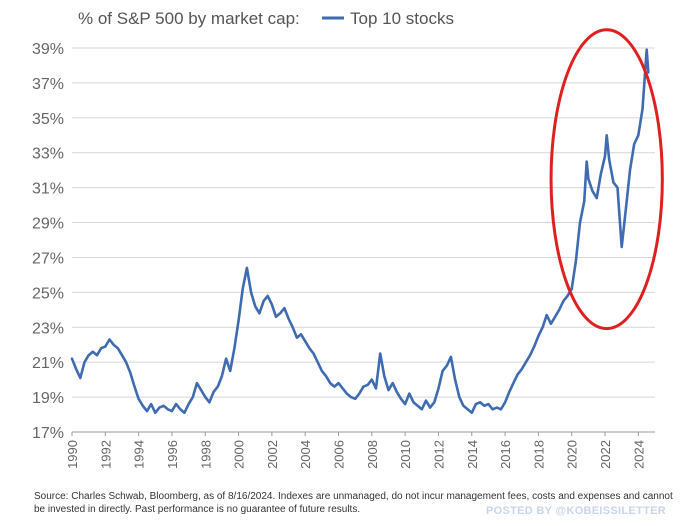 The width and height of the screenshot is (680, 526). What do you see at coordinates (572, 454) in the screenshot?
I see `x-tick-label: 2020` at bounding box center [572, 454].